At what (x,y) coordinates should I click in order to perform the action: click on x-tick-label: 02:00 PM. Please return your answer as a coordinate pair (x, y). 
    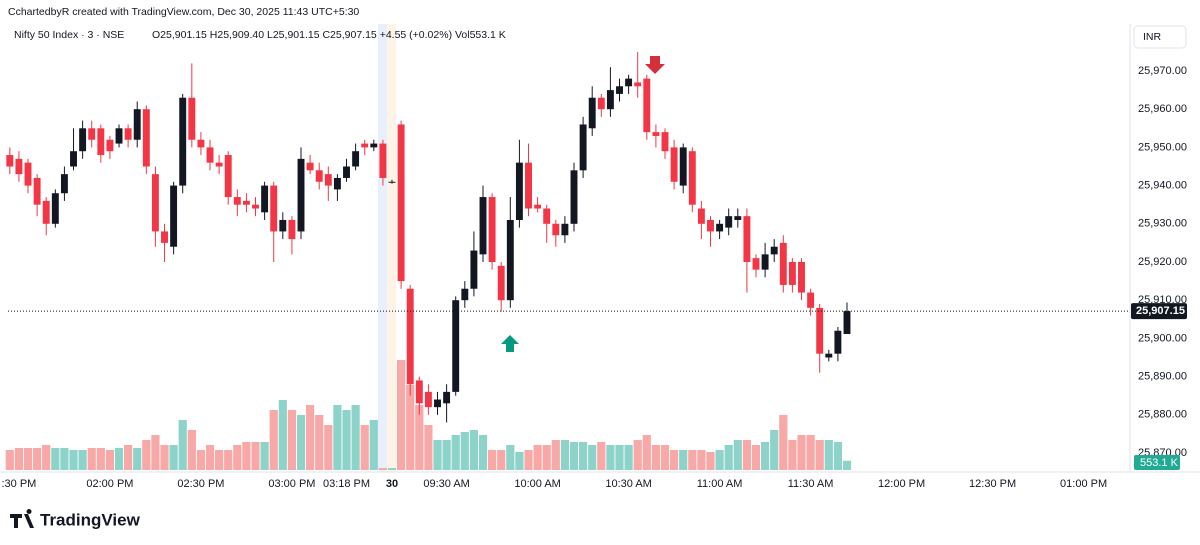
    Looking at the image, I should click on (109, 484).